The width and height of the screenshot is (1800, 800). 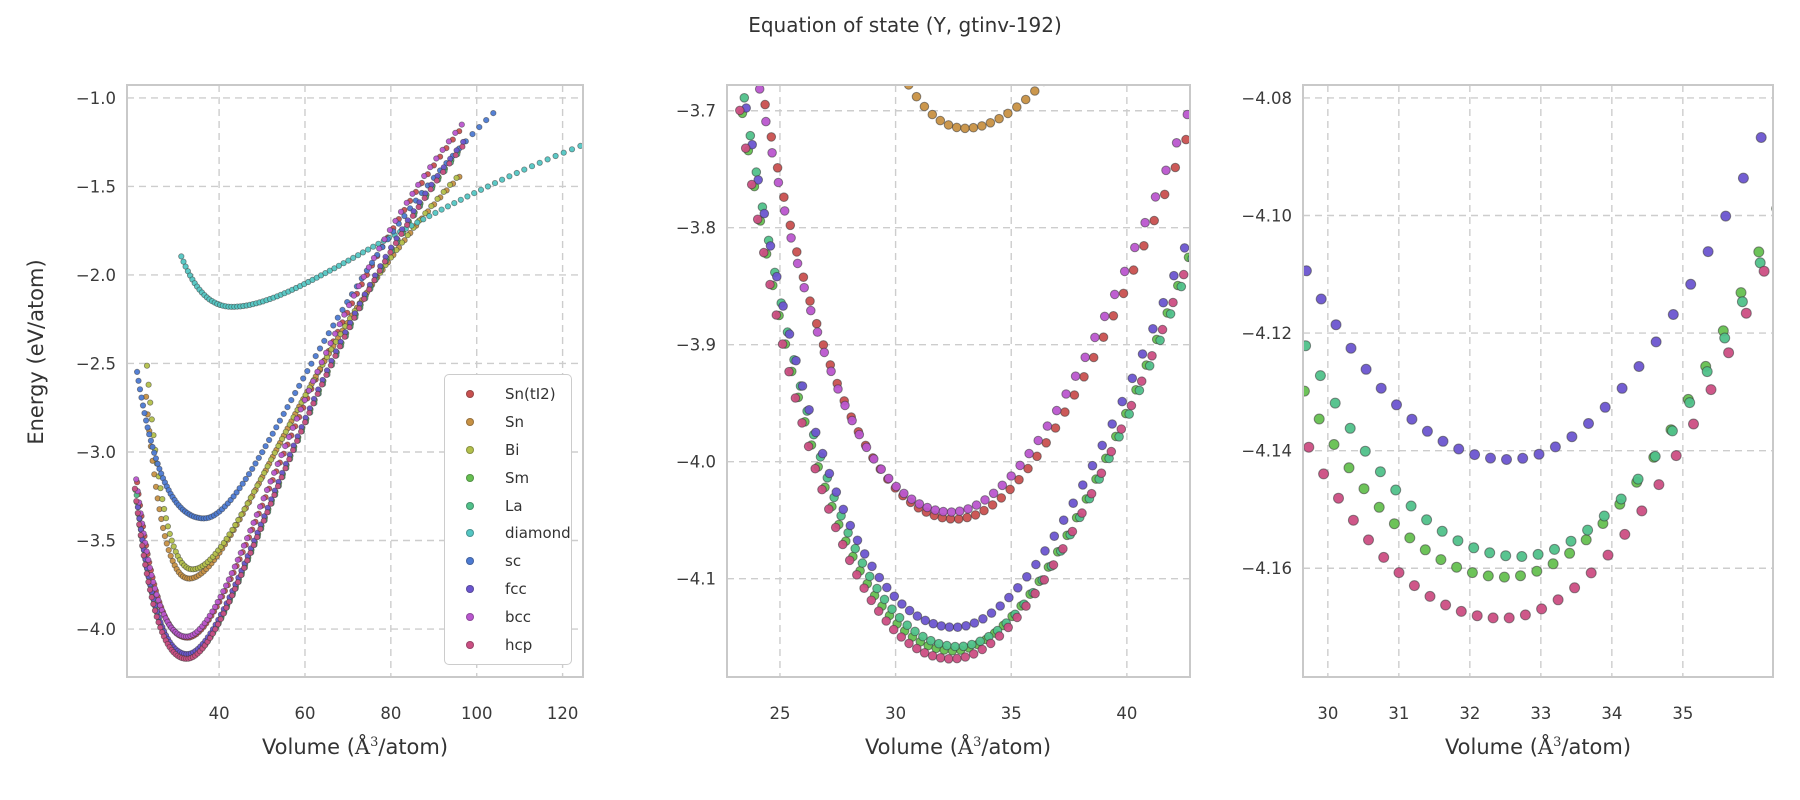 I want to click on legend-item-sc: sc, so click(x=508, y=561).